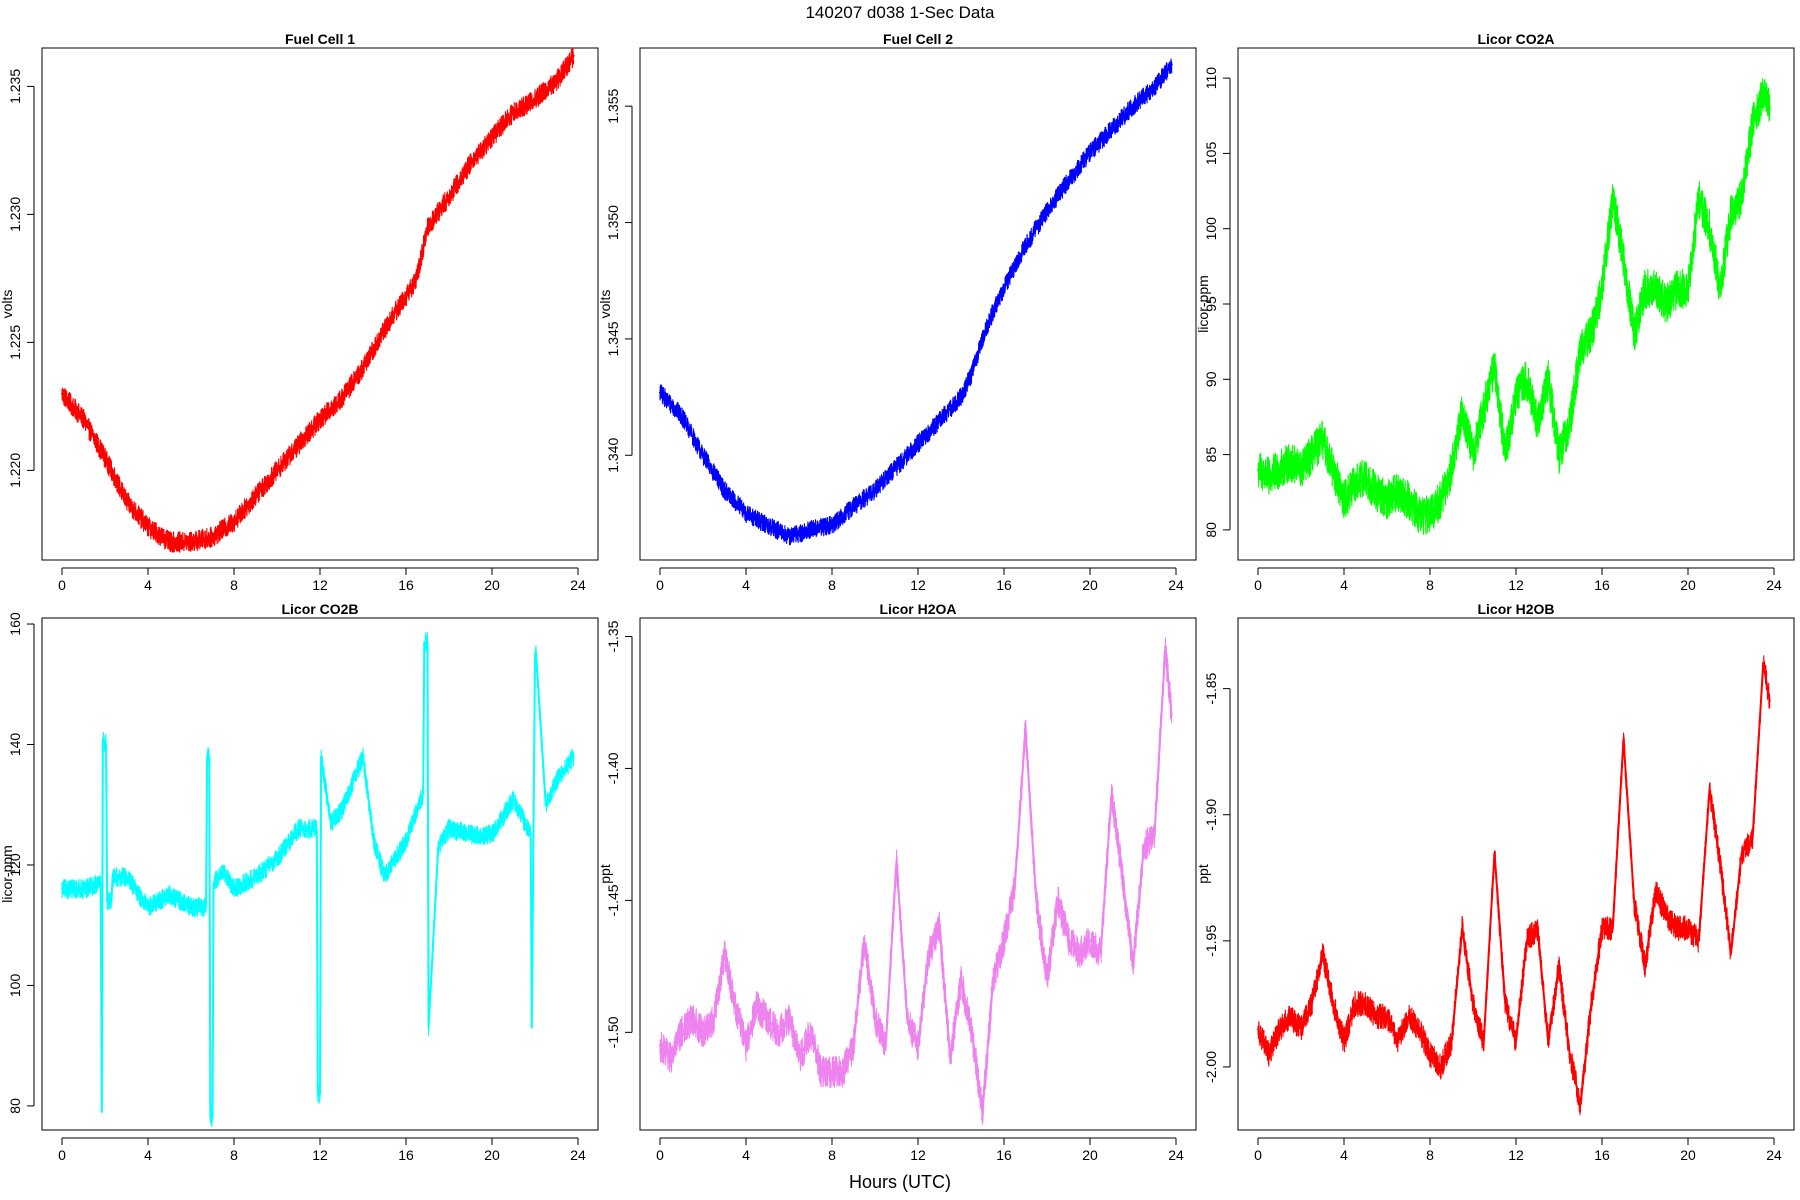  I want to click on y-tick-label: 1.230, so click(15, 214).